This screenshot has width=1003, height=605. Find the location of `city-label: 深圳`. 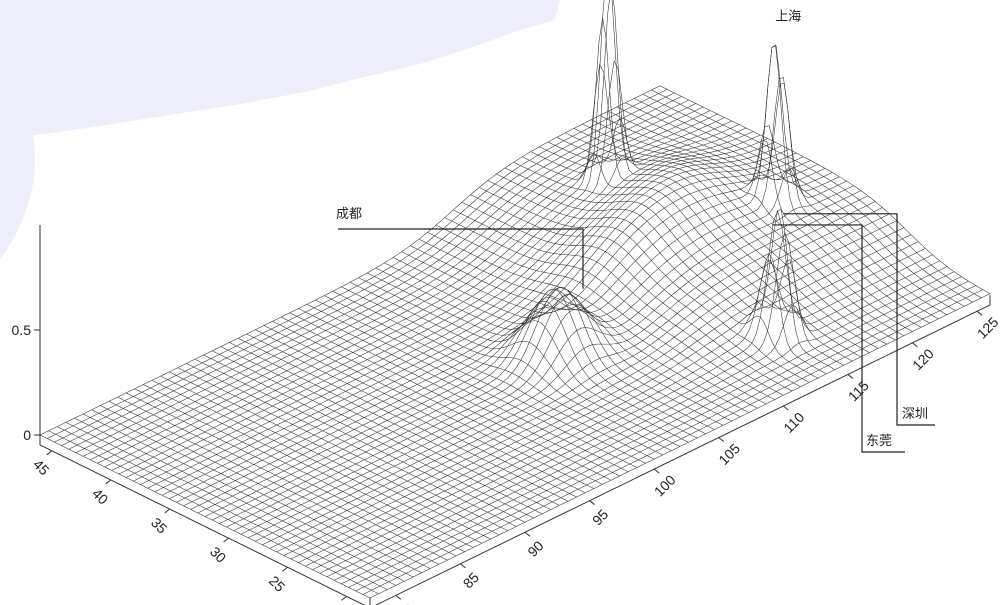

city-label: 深圳 is located at coordinates (915, 414).